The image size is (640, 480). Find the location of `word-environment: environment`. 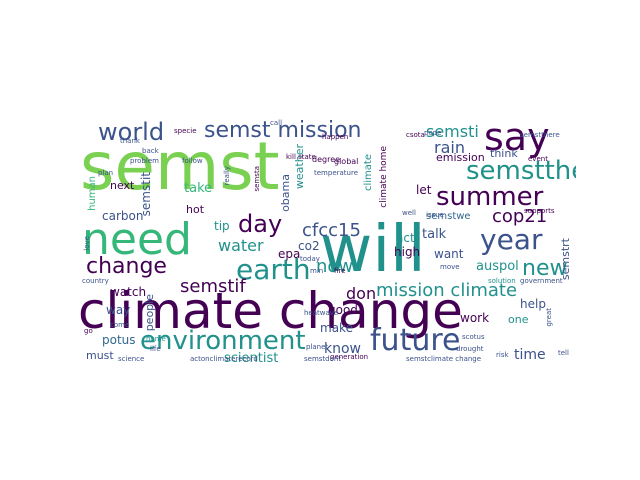

word-environment: environment is located at coordinates (223, 341).